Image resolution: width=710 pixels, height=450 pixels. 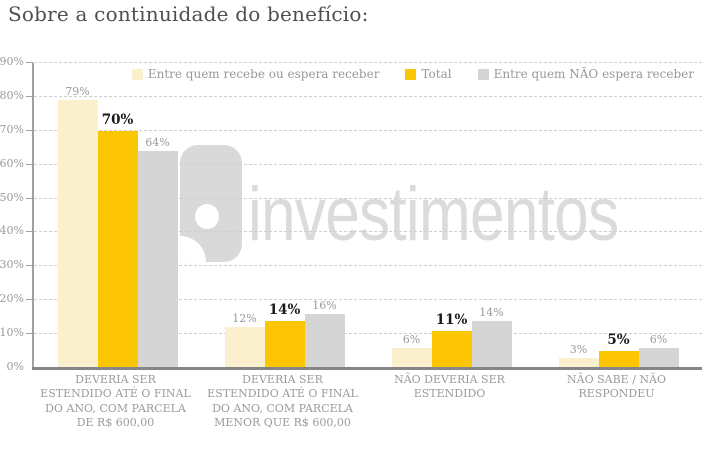 I want to click on bar-series2-cat1, so click(x=324, y=340).